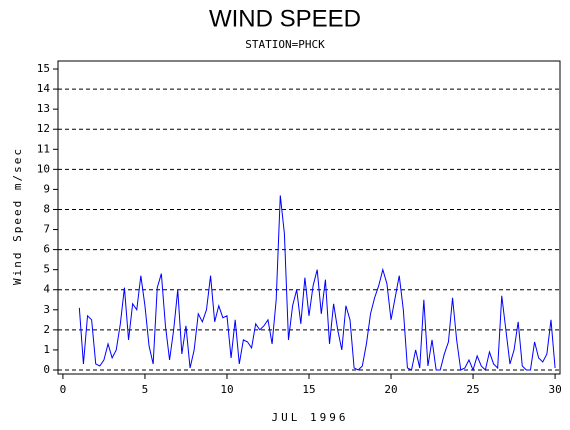 The image size is (570, 430). I want to click on chart-title: WIND SPEED, so click(285, 18).